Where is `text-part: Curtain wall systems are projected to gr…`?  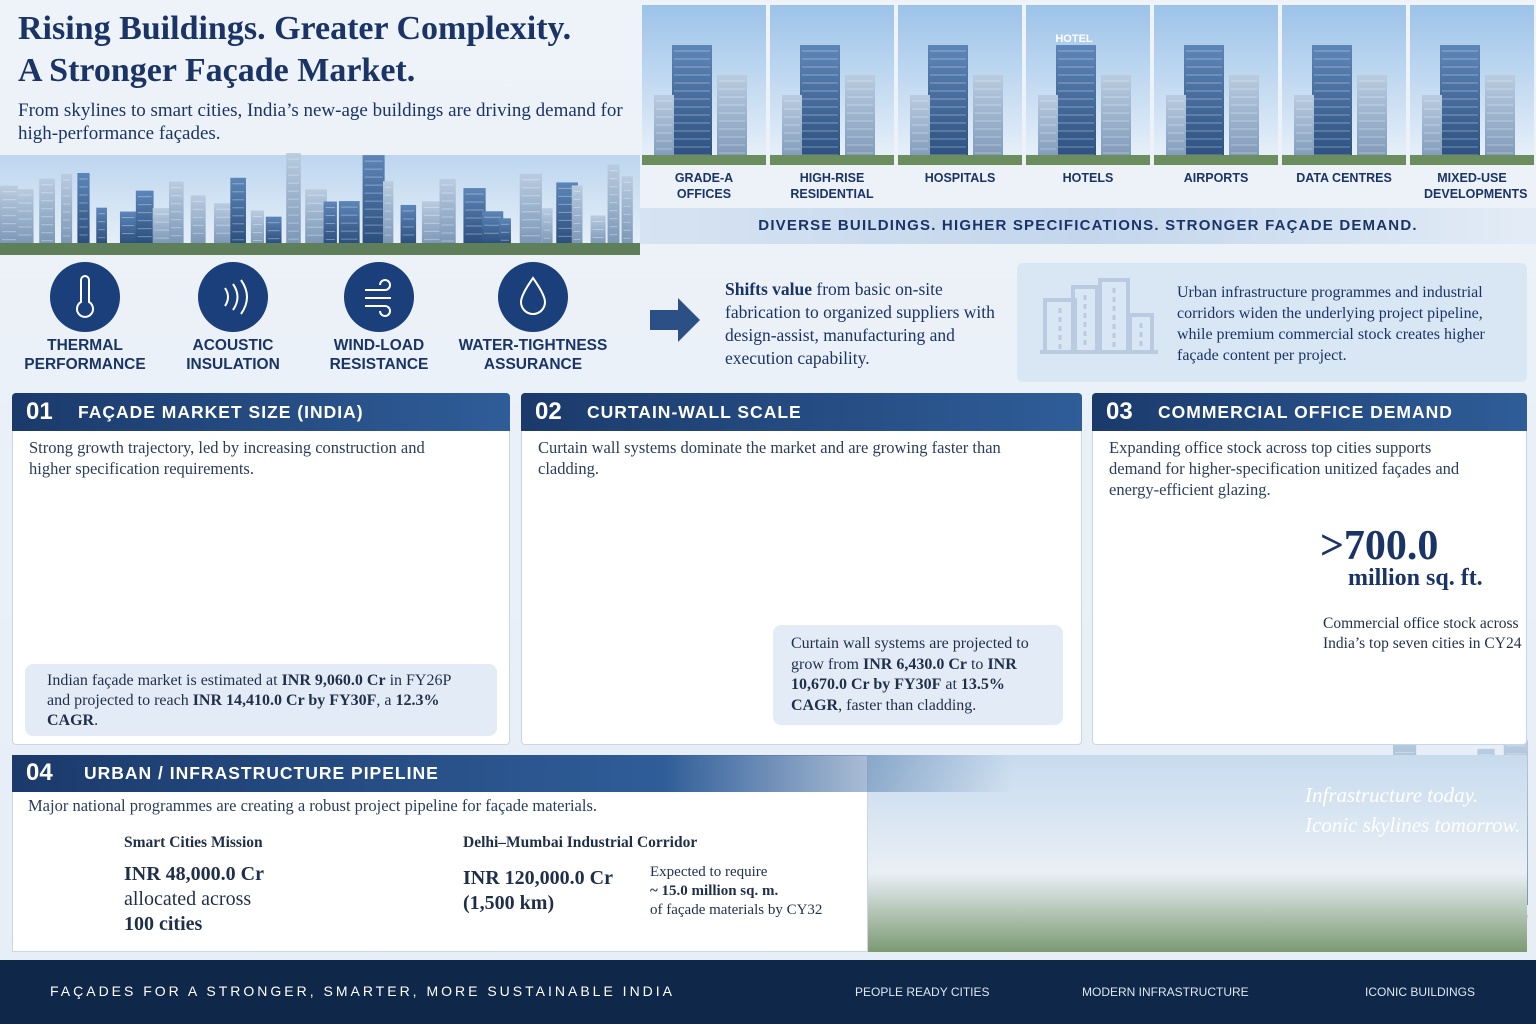 text-part: Curtain wall systems are projected to gr… is located at coordinates (910, 654).